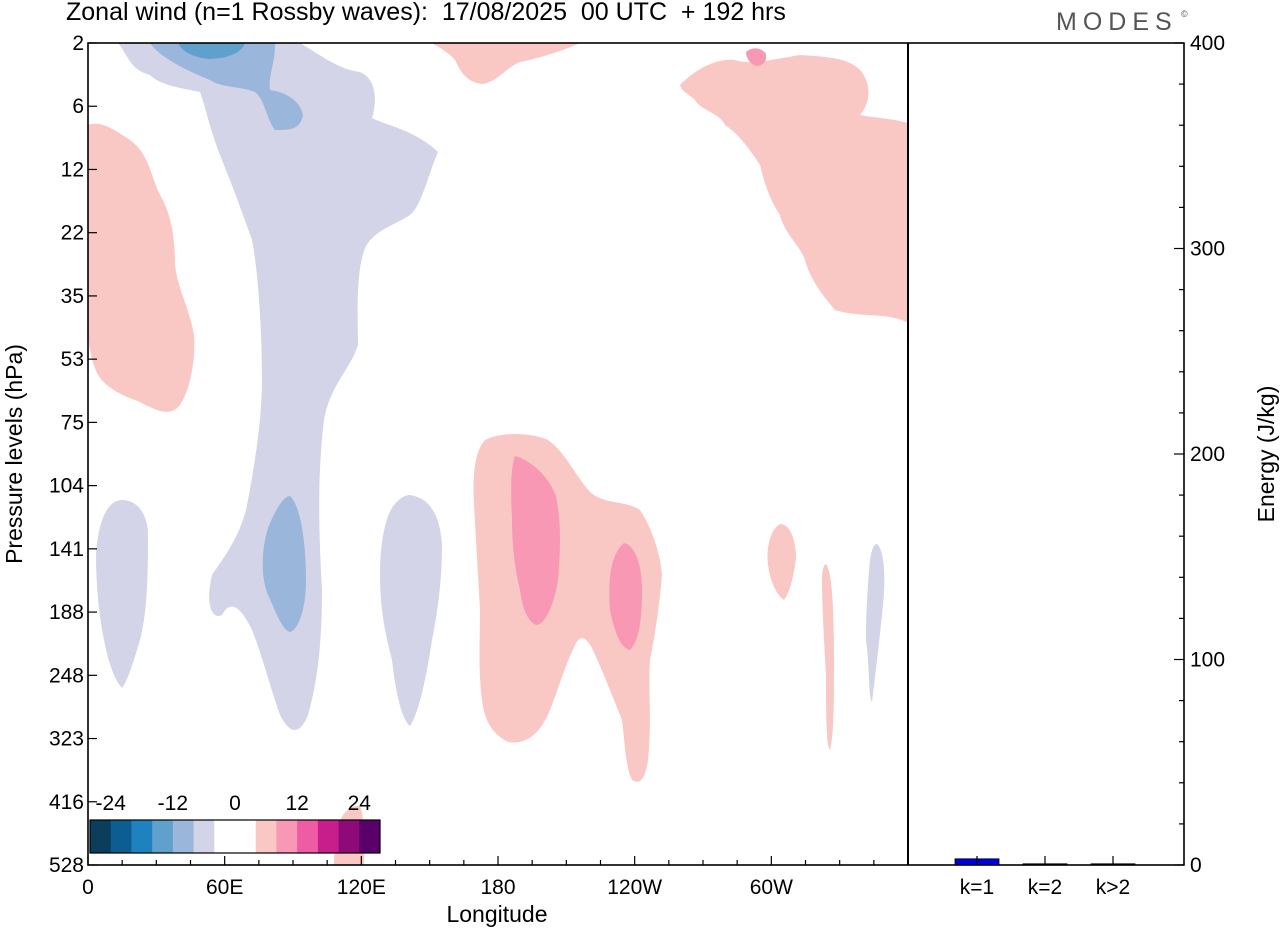 This screenshot has height=930, width=1280. I want to click on x-tick-label: 60W, so click(771, 887).